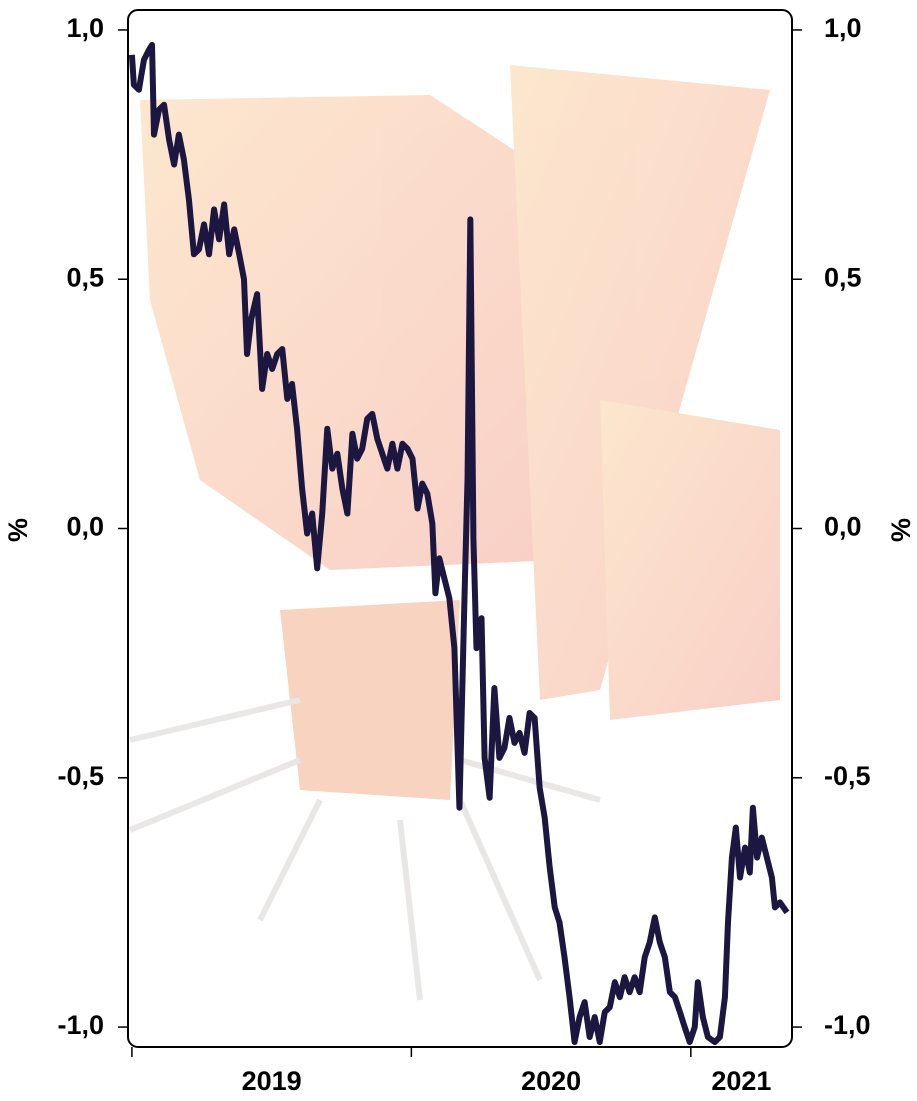 This screenshot has width=917, height=1101. Describe the element at coordinates (85, 527) in the screenshot. I see `y-tick-label: 0,0` at that location.